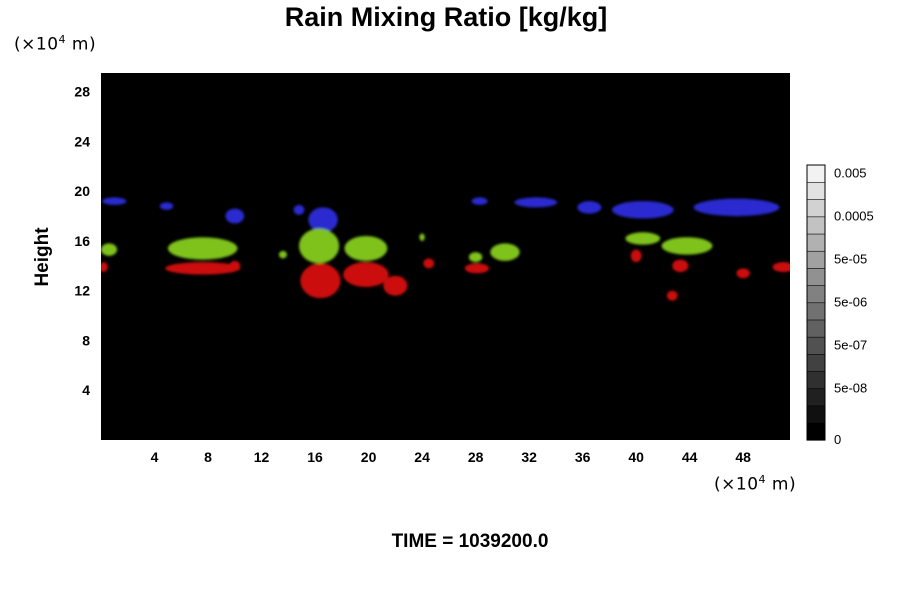 The height and width of the screenshot is (600, 900). Describe the element at coordinates (837, 439) in the screenshot. I see `colorbar-tick-label: 0` at that location.